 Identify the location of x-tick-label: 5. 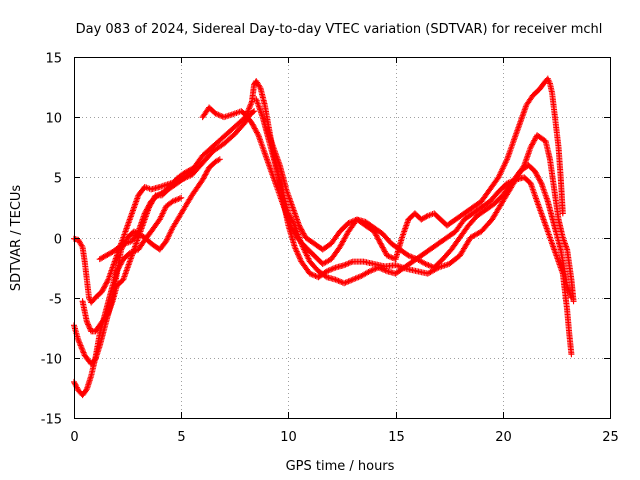
(181, 437).